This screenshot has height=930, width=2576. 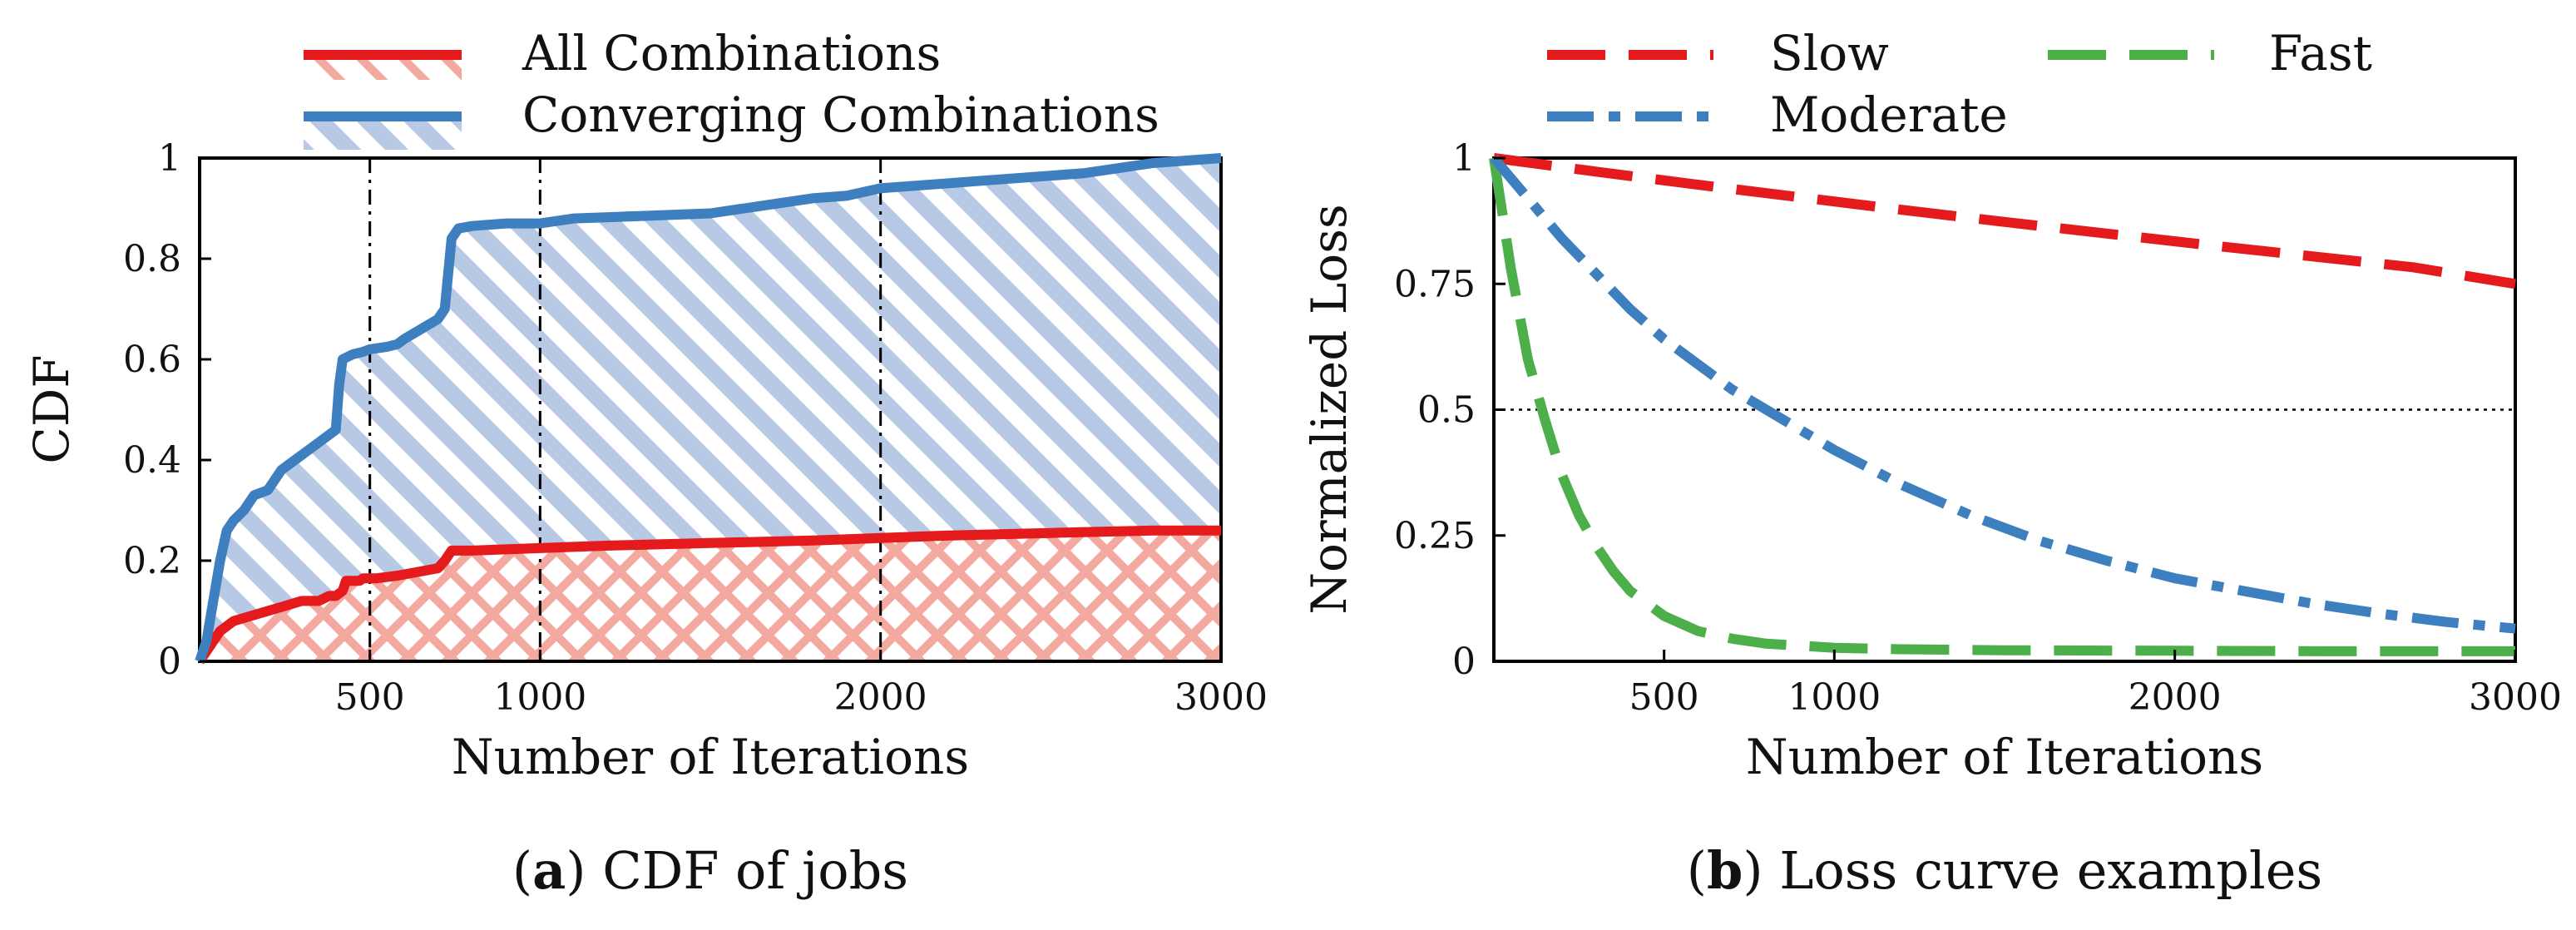 I want to click on caption-text: CDF of jobs, so click(x=755, y=870).